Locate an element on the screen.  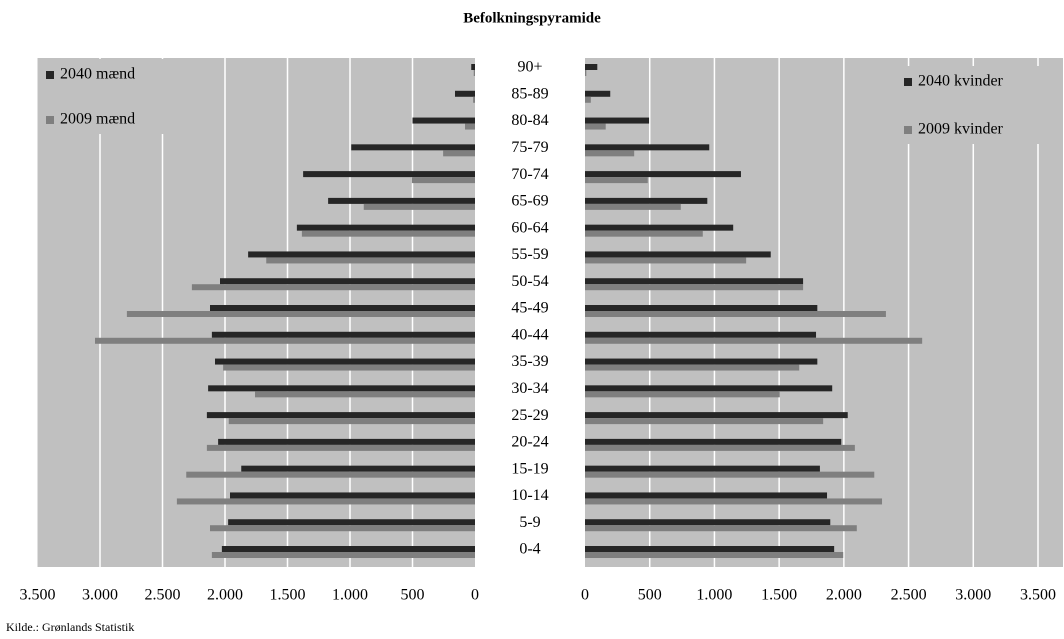
legend-label: 2040 mænd is located at coordinates (97, 74).